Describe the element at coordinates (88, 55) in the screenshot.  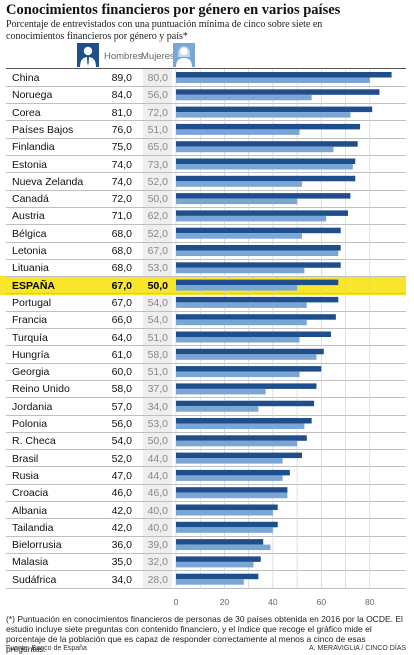
I see `man-icon` at that location.